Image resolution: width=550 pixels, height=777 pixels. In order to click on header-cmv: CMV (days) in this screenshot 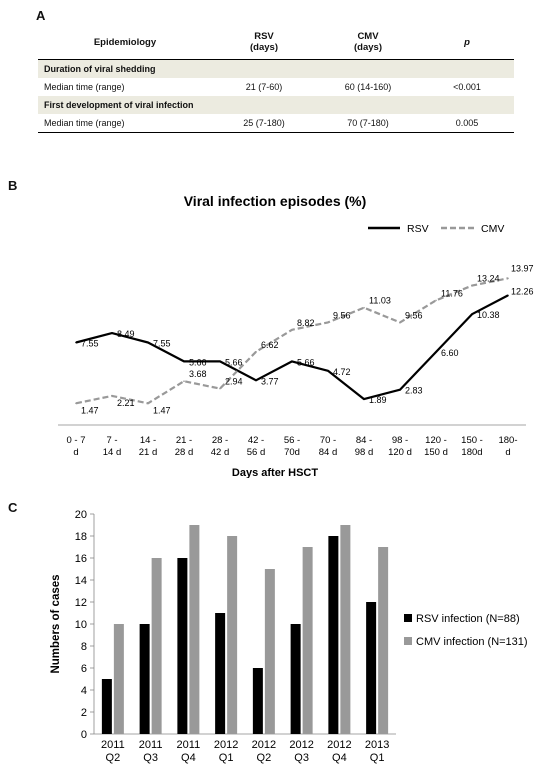, I will do `click(368, 43)`.